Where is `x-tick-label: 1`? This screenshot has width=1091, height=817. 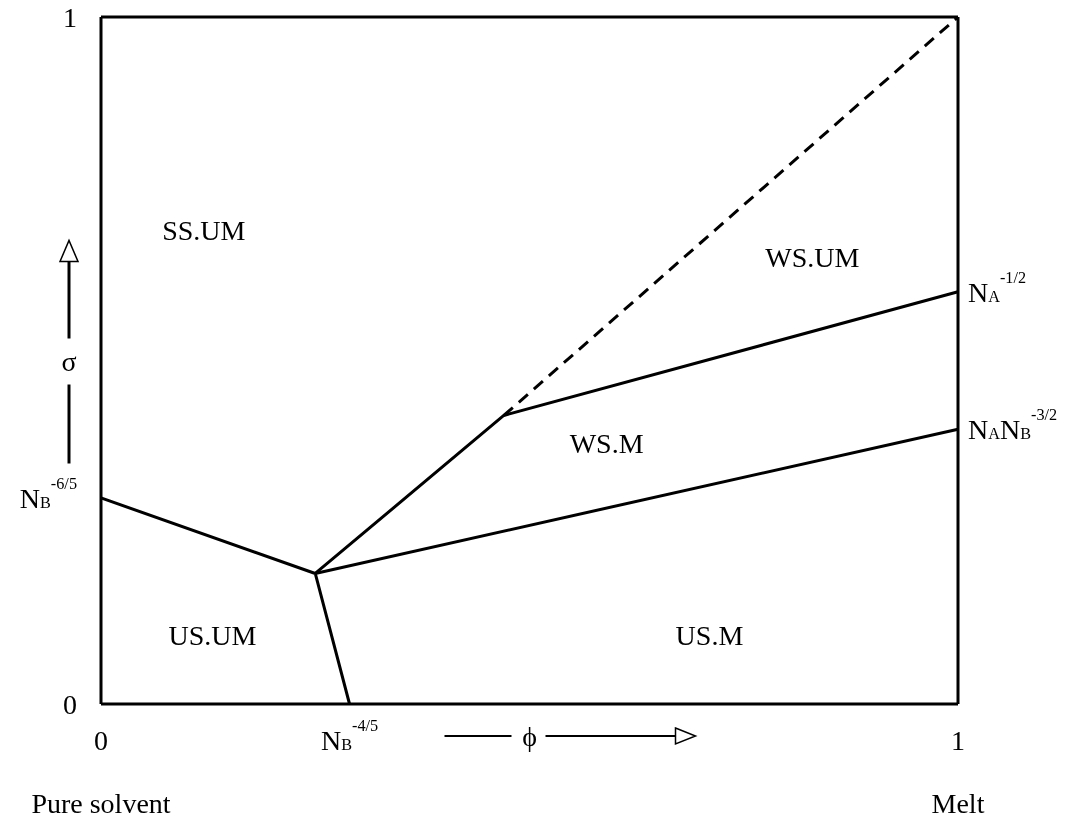
x-tick-label: 1 is located at coordinates (958, 740).